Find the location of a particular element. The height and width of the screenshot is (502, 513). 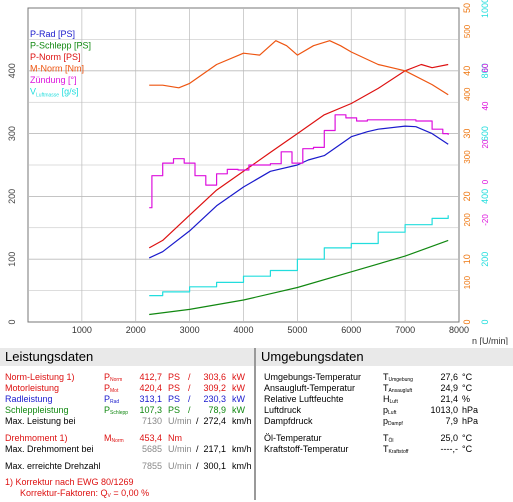

y-cyan-tick-label: 0 is located at coordinates (485, 321).